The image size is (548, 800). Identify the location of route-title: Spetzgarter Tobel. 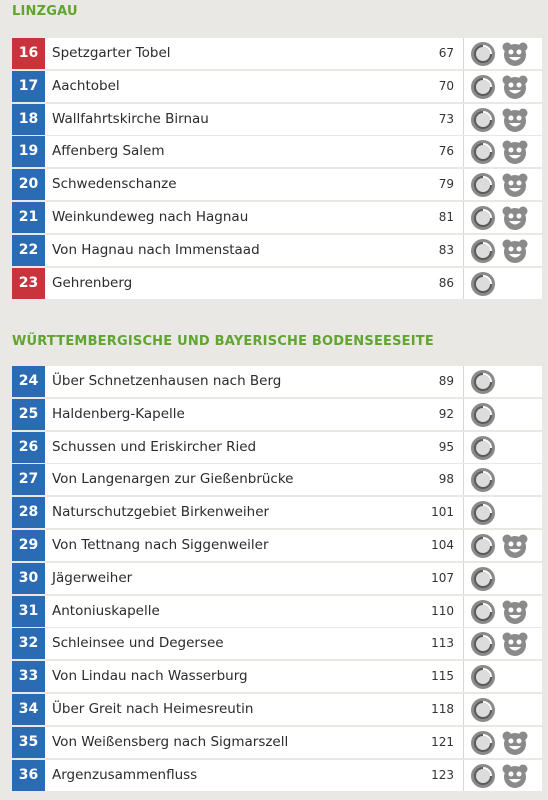
(111, 53).